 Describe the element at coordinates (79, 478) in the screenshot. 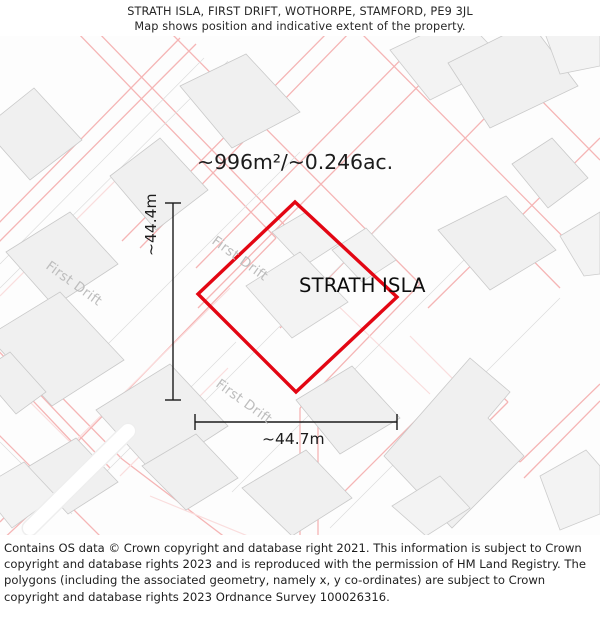

I see `road-strip` at that location.